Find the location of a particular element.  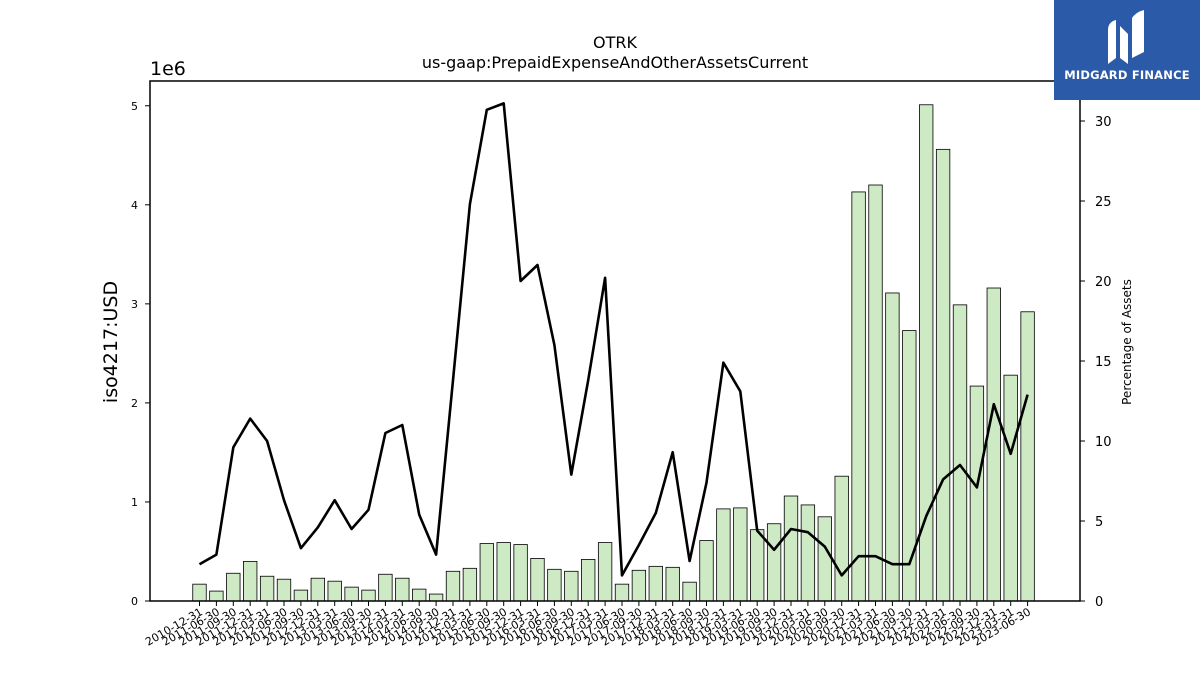

y-tick-label: 4 is located at coordinates (134, 205).